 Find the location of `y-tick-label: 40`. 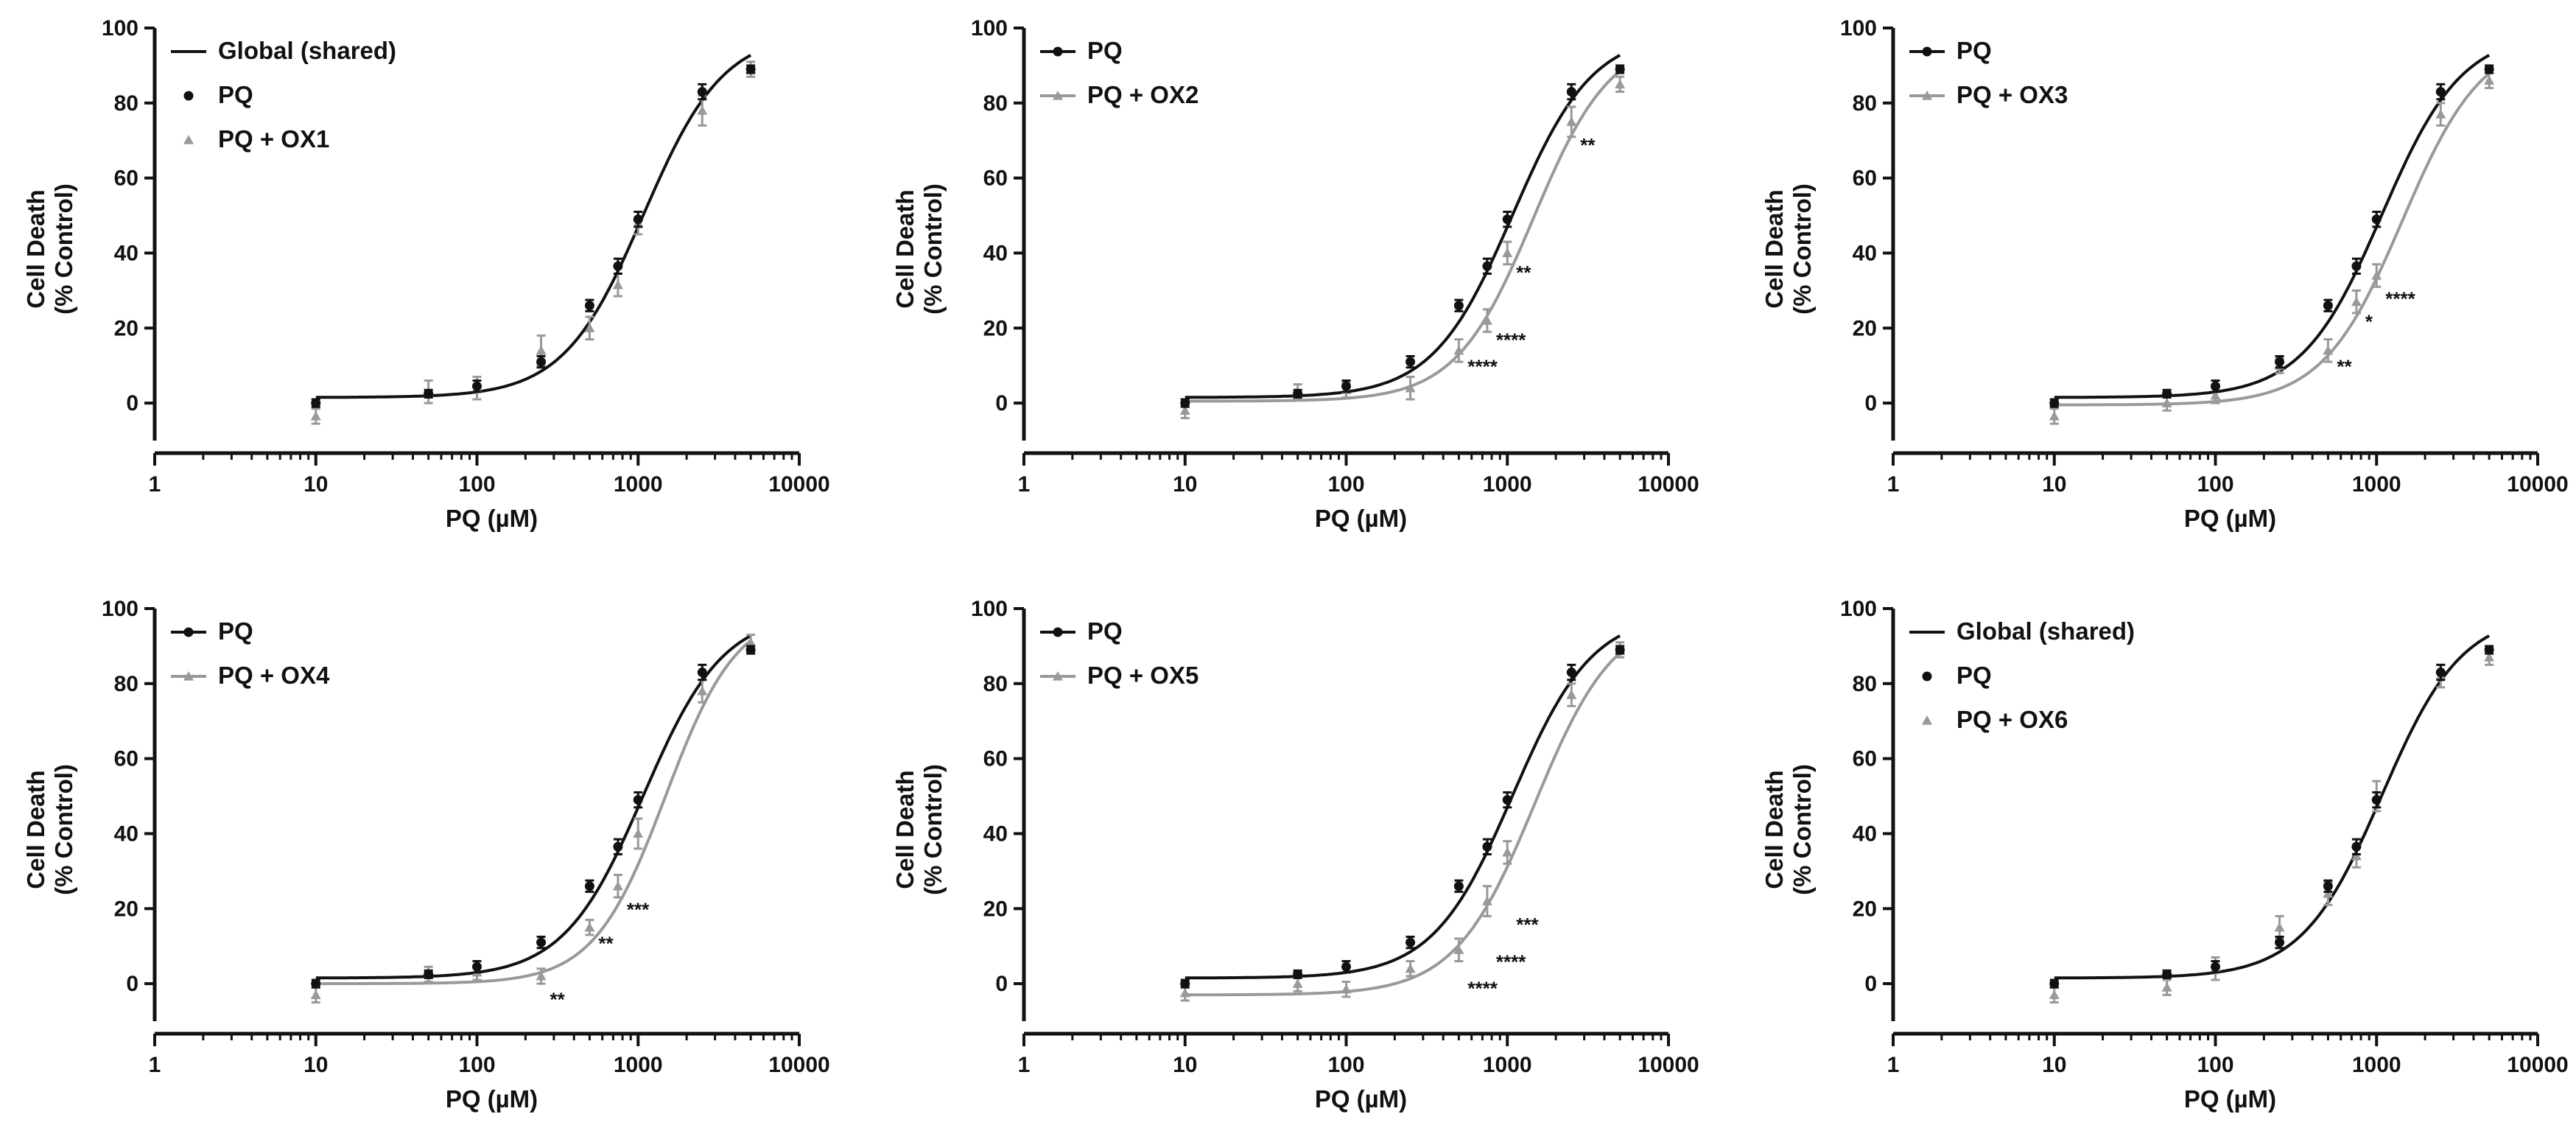

y-tick-label: 40 is located at coordinates (995, 253).